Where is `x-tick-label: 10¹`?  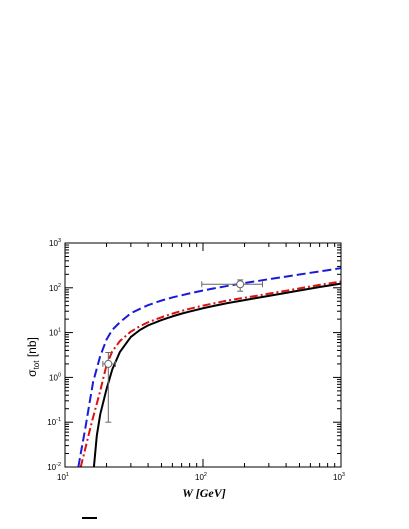
x-tick-label: 10¹ is located at coordinates (63, 477).